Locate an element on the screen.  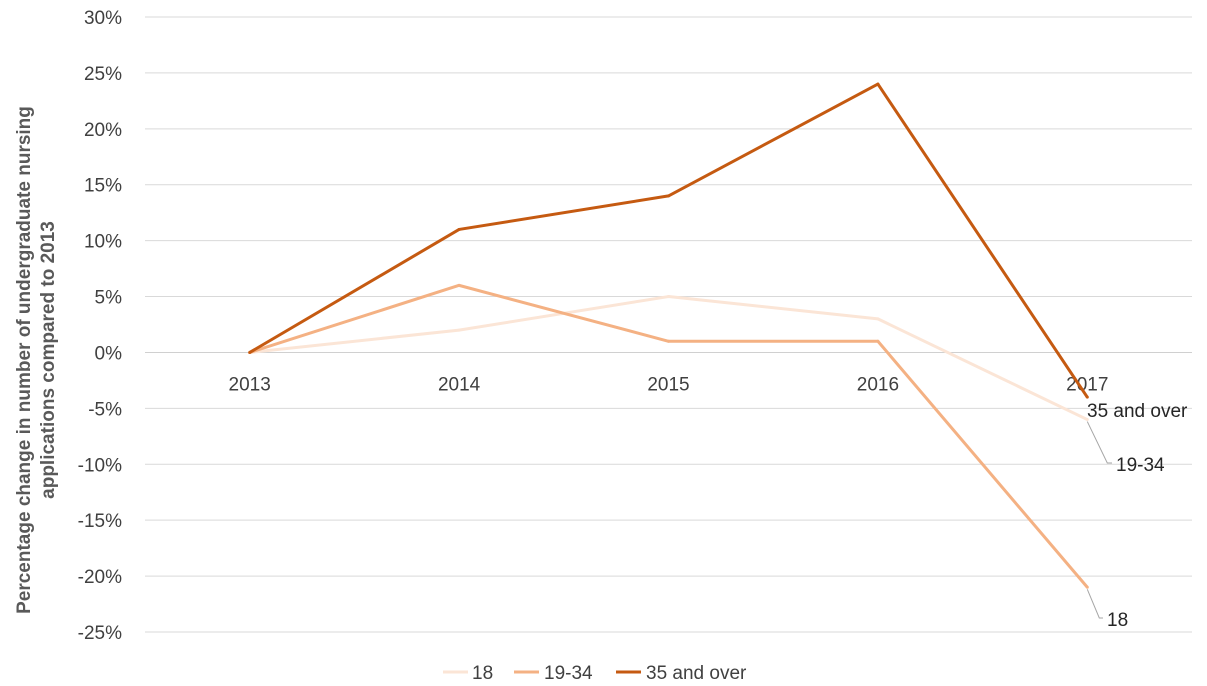
y-tick-label: 0% is located at coordinates (109, 353).